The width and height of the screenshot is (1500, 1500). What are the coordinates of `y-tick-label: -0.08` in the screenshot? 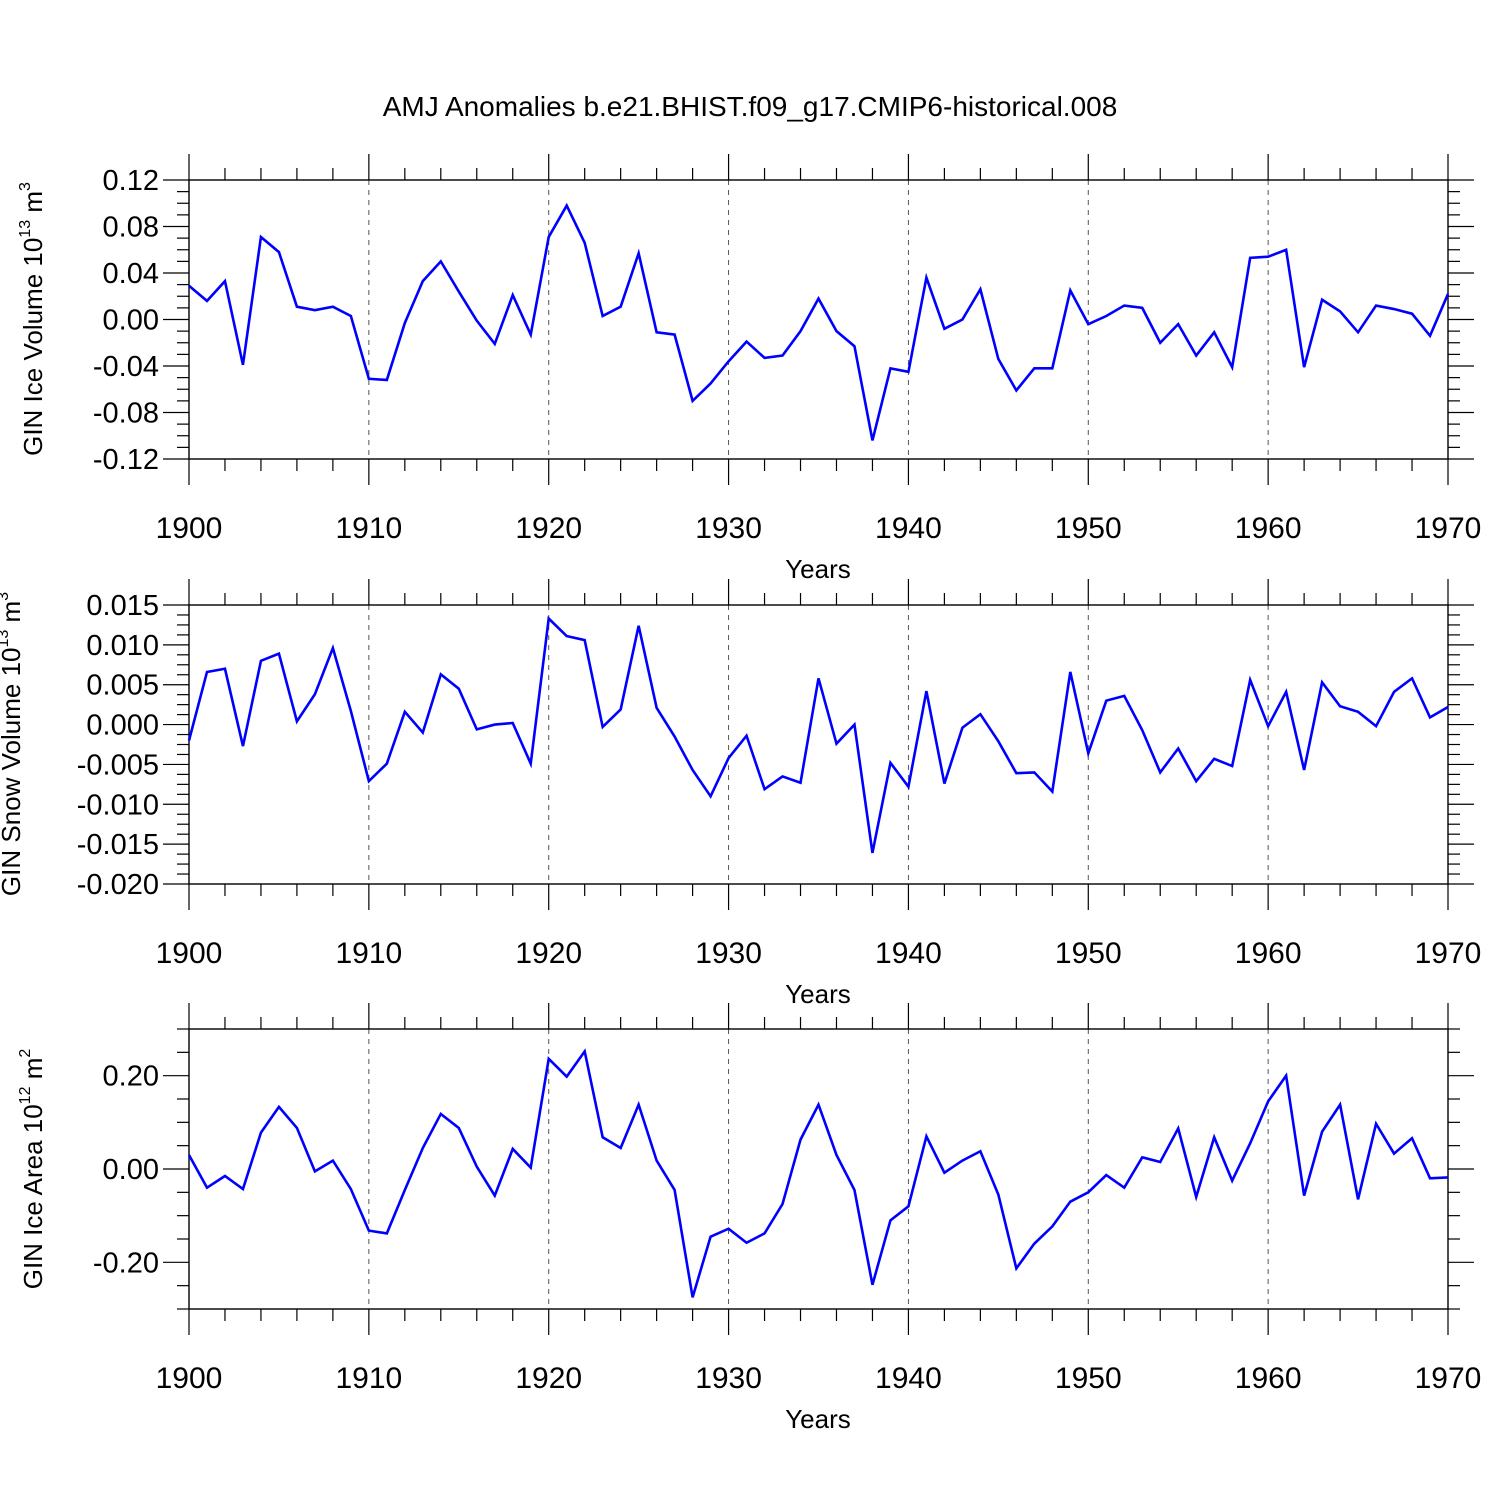 It's located at (126, 414).